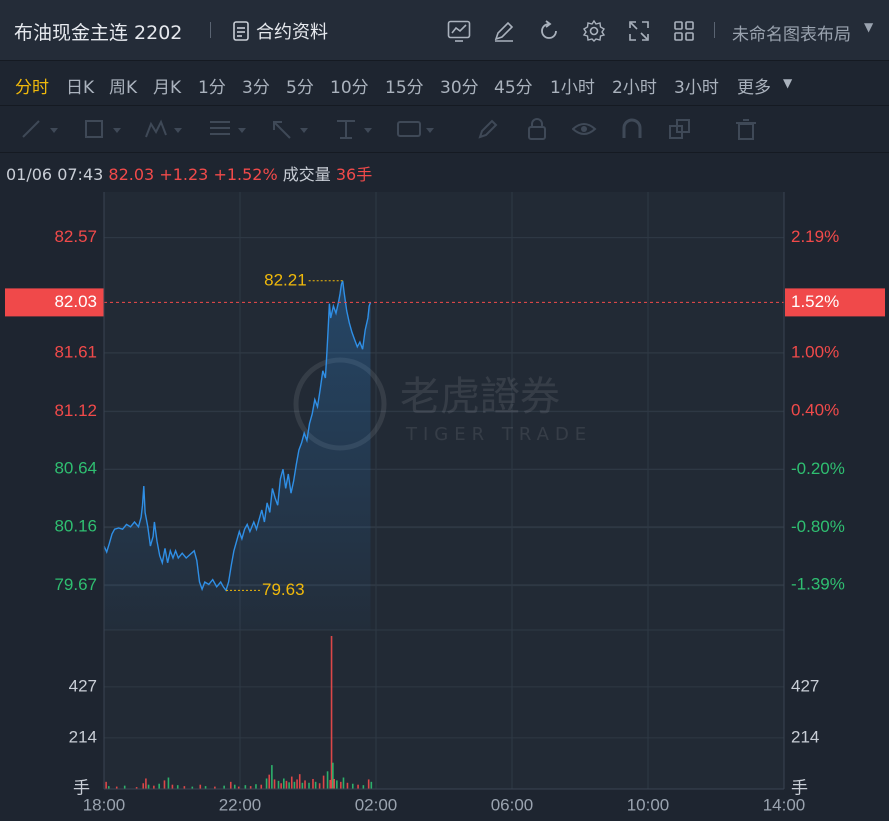  Describe the element at coordinates (754, 129) in the screenshot. I see `trash-icon` at that location.